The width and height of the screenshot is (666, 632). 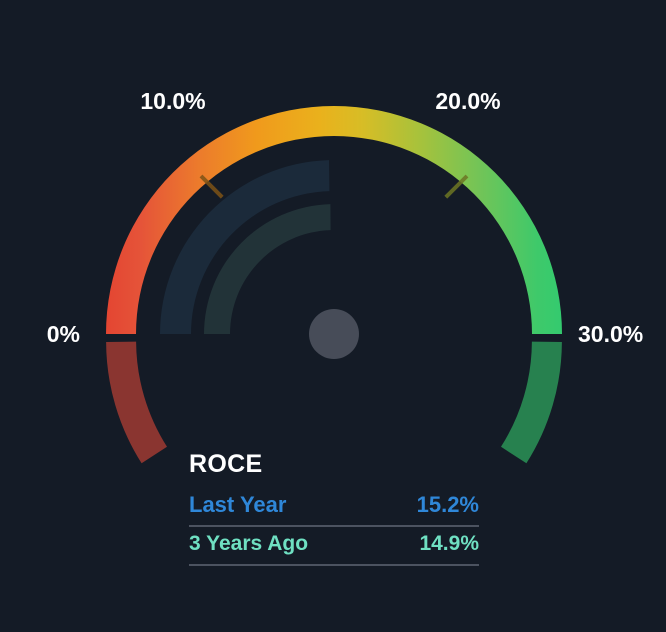 I want to click on gauge-track-three-years, so click(x=267, y=269).